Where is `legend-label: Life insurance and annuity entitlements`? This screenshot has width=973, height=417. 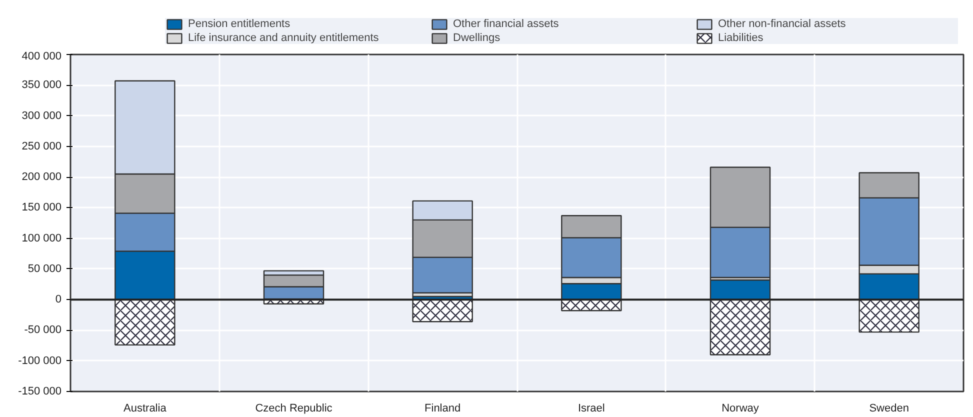
legend-label: Life insurance and annuity entitlements is located at coordinates (284, 38).